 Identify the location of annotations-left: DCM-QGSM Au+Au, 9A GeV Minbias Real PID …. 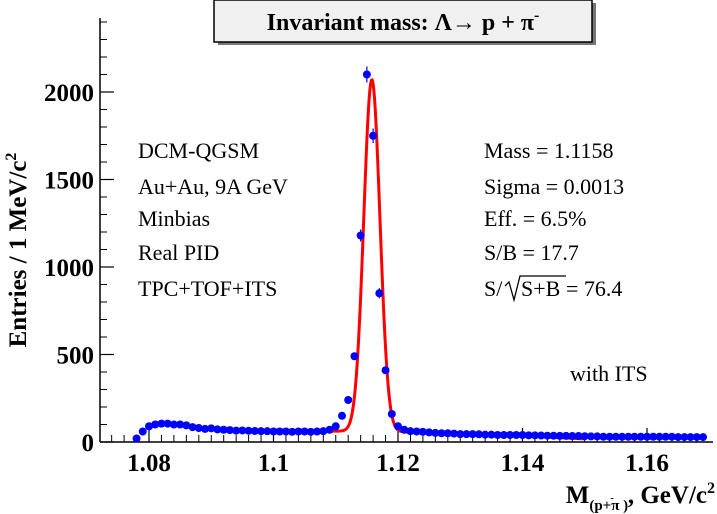
(213, 219).